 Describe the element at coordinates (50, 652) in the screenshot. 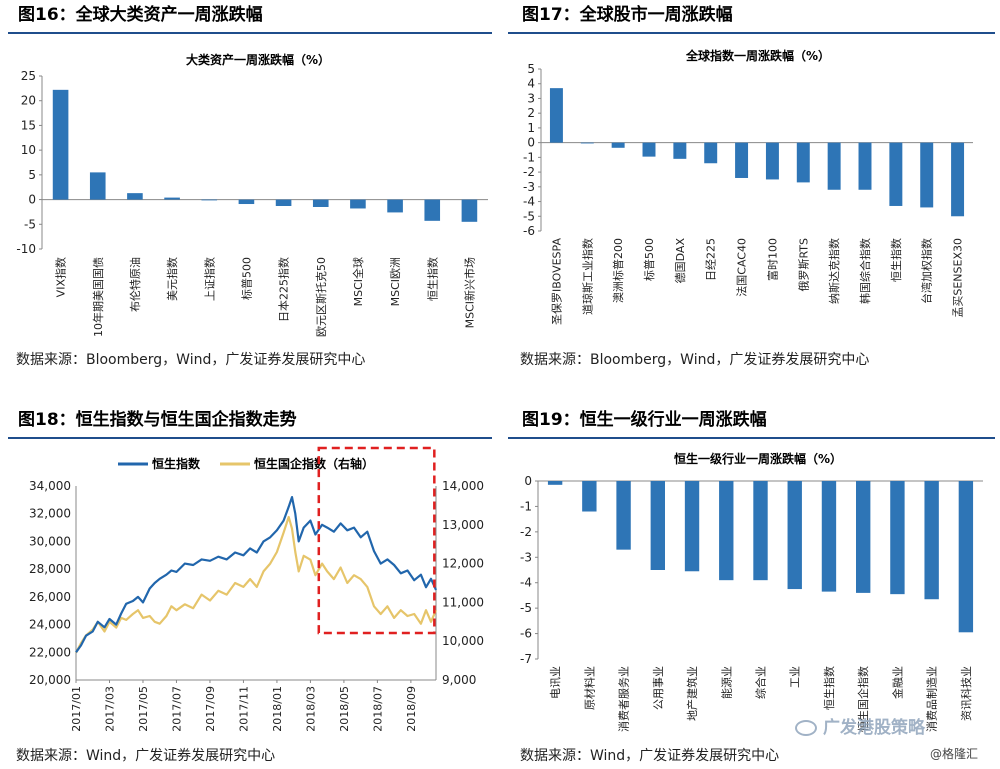

I see `y-tick-label-left: 22,000` at that location.